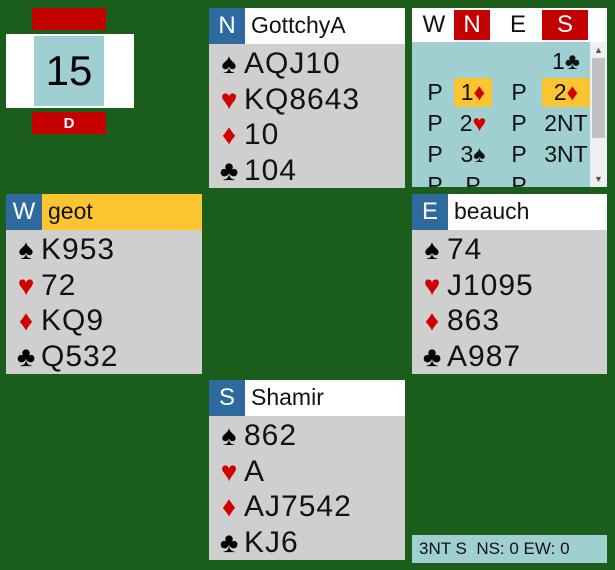  Describe the element at coordinates (69, 71) in the screenshot. I see `board-number: 15` at that location.